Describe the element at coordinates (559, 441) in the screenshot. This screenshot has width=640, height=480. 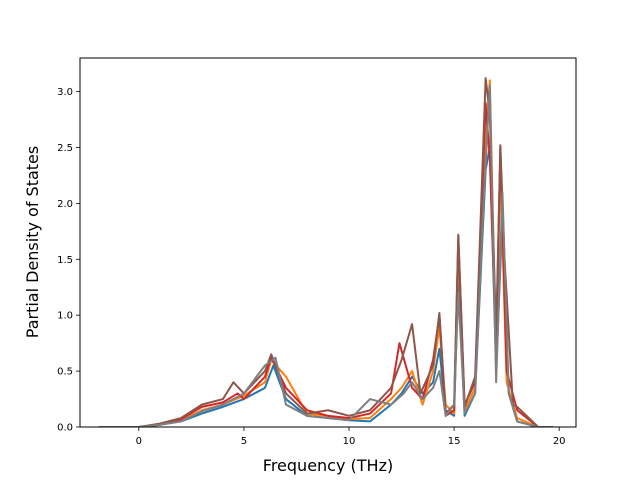
I see `x-tick-label: 20` at that location.